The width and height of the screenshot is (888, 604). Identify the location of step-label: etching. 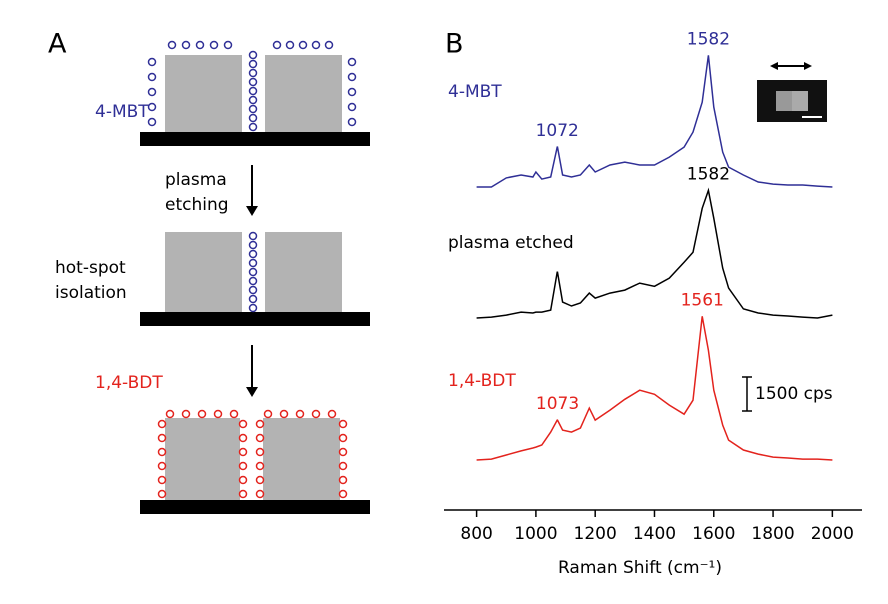
(197, 205).